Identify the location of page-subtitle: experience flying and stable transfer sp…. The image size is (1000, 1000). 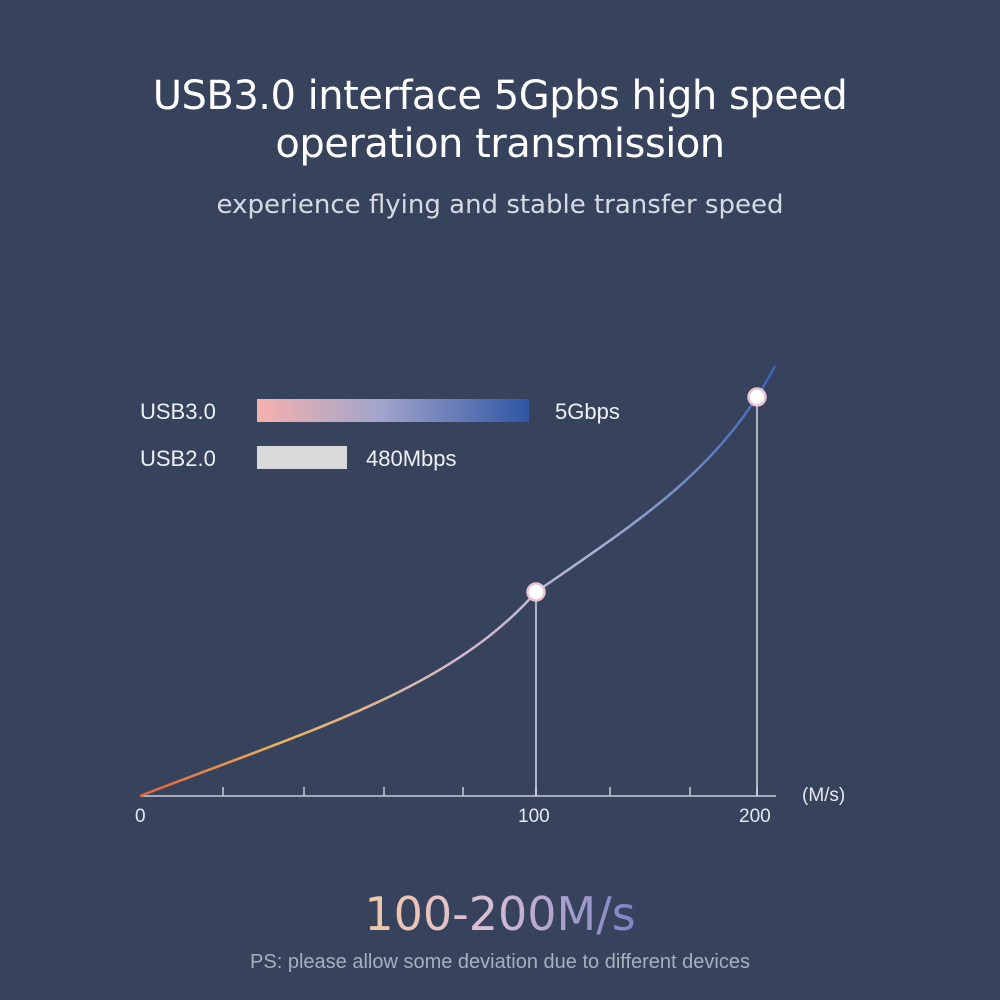
(500, 205).